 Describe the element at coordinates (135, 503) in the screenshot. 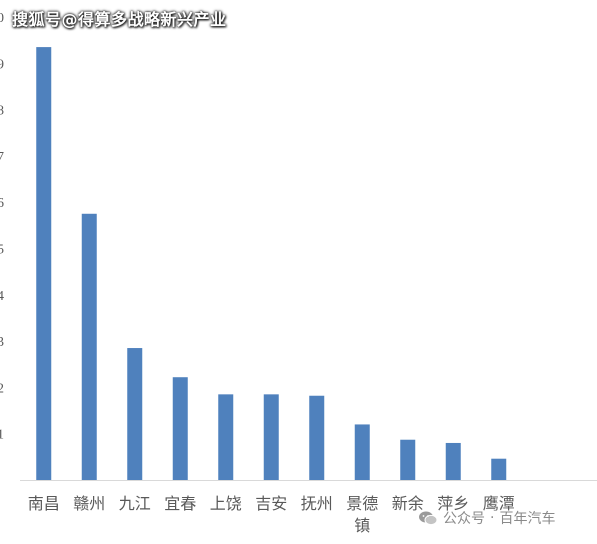

I see `x-tick-label: 九江` at that location.